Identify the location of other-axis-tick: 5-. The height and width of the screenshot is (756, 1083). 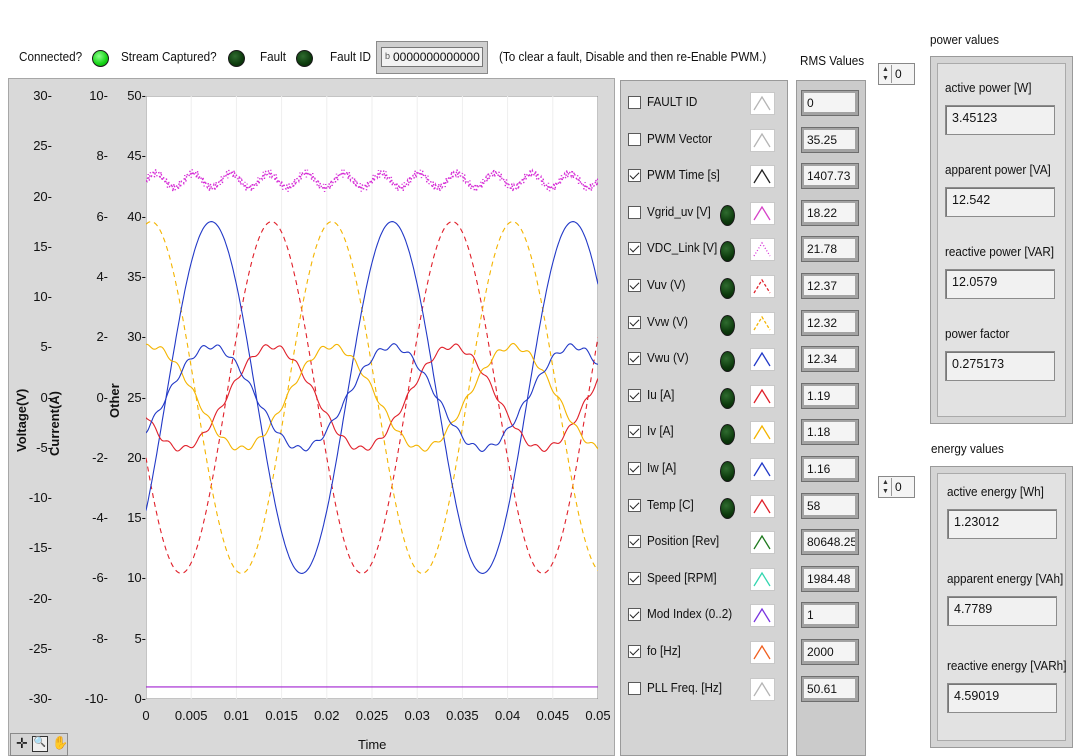
(140, 638).